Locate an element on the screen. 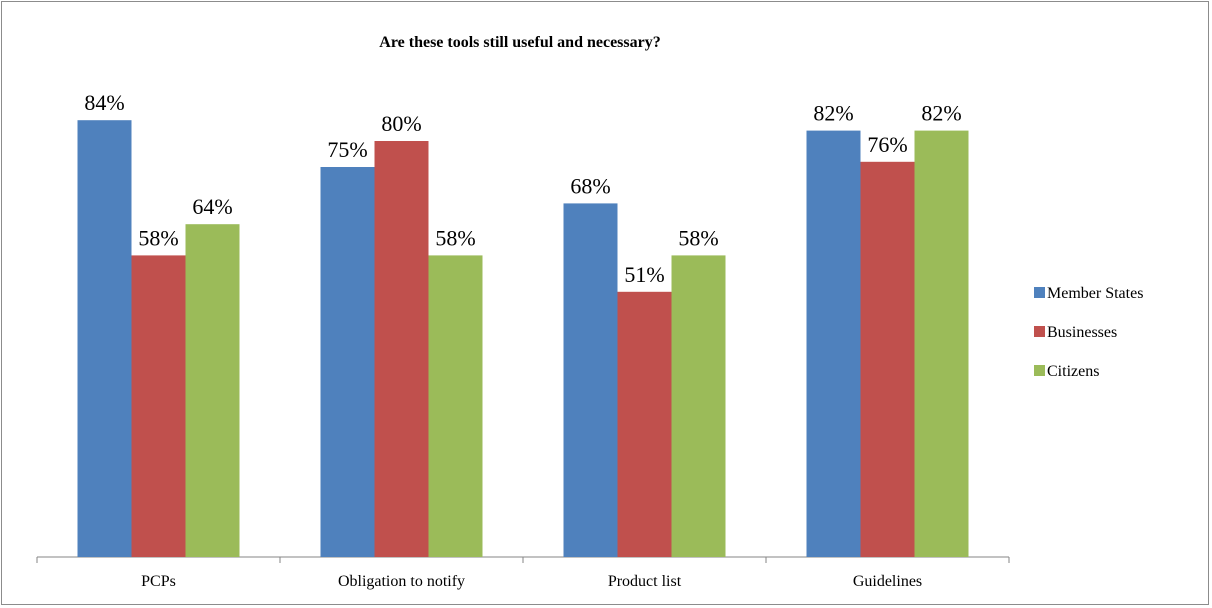  legend-label-citizens: Citizens is located at coordinates (1073, 371).